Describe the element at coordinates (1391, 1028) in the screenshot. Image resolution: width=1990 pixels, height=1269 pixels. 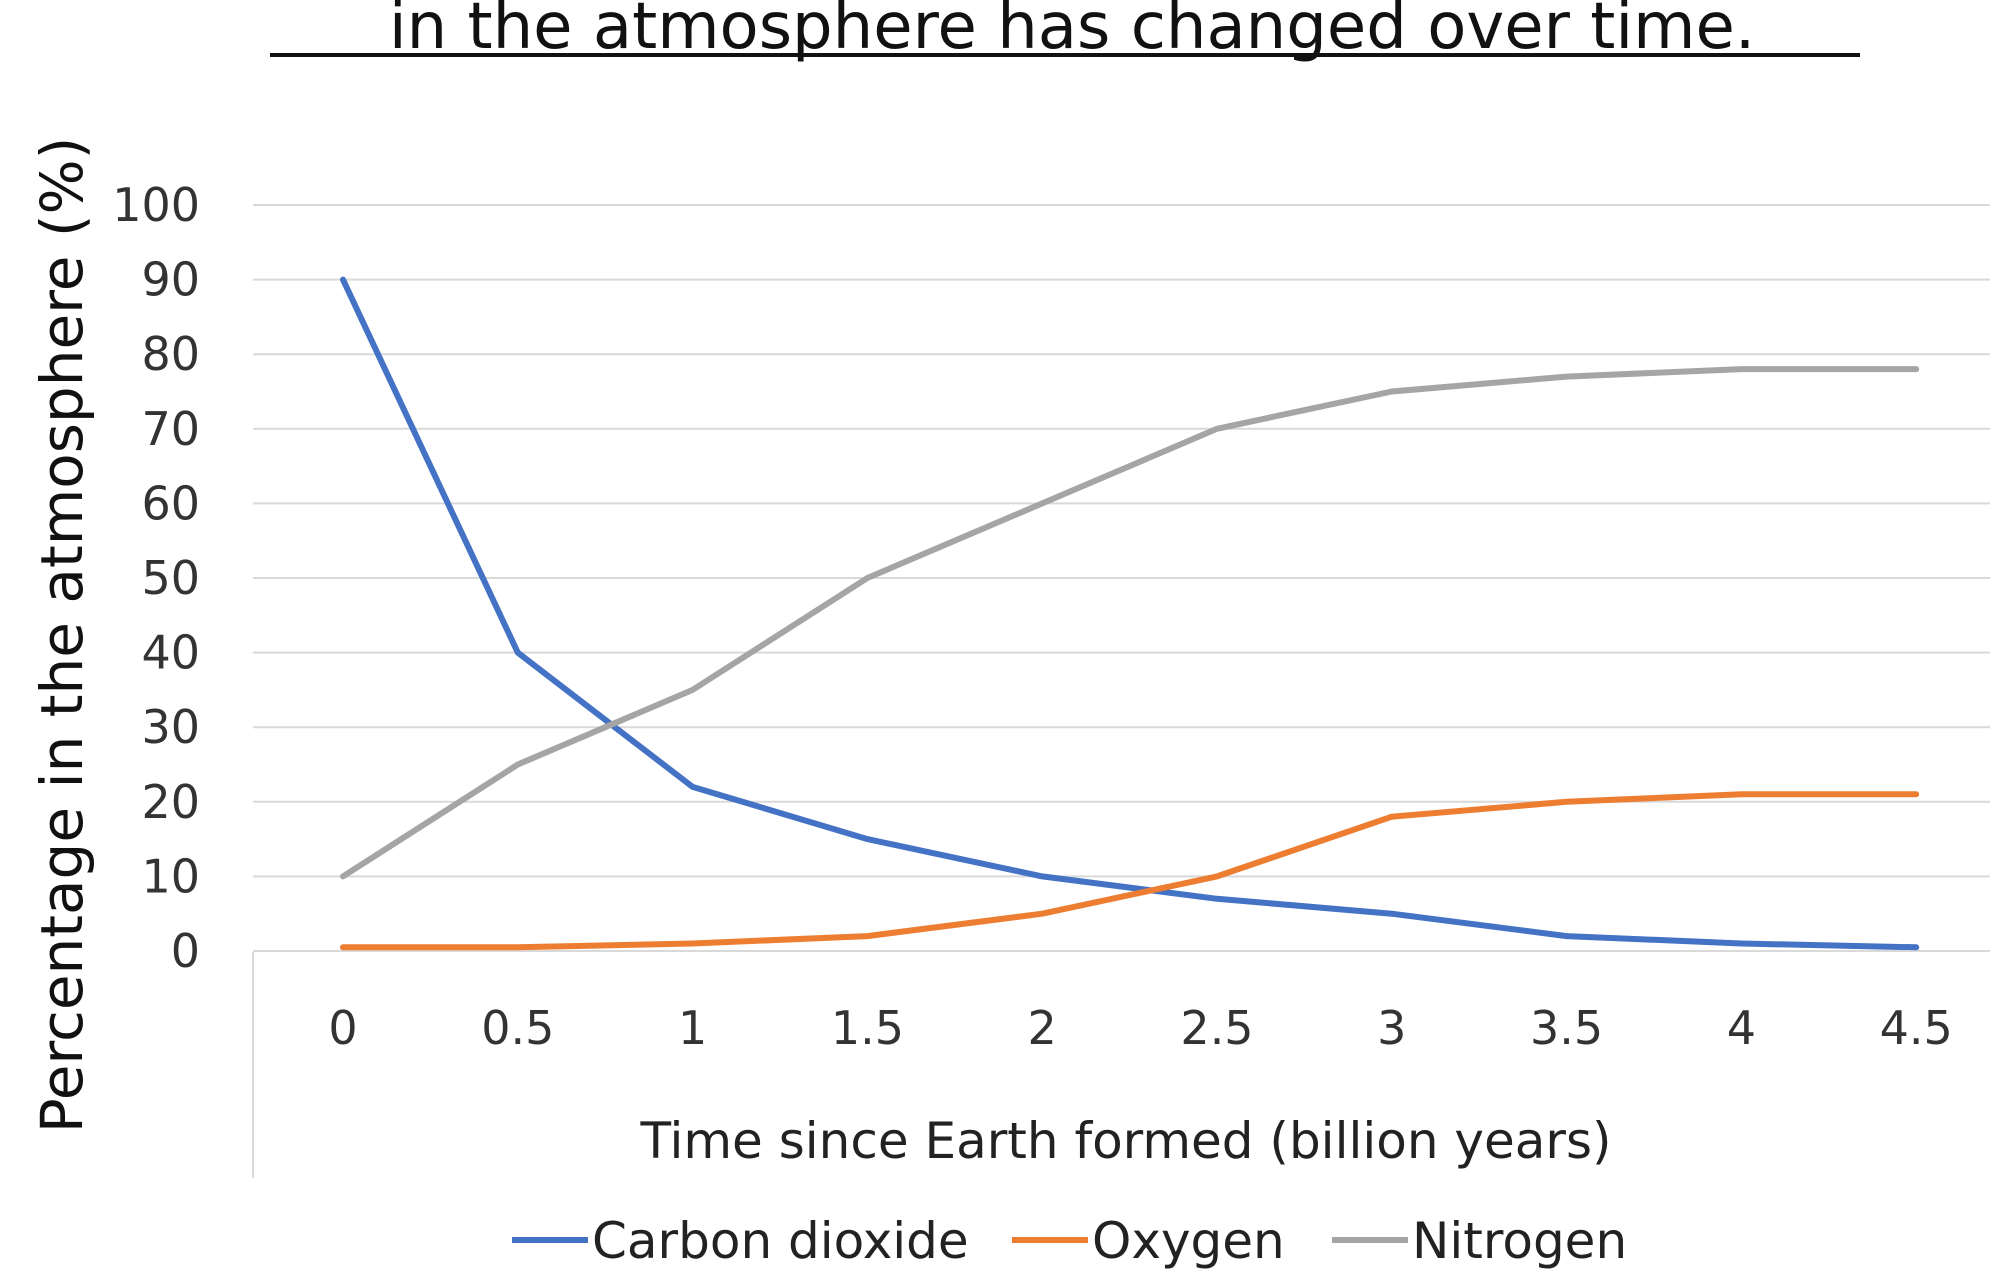
I see `x-tick-label: 3` at that location.